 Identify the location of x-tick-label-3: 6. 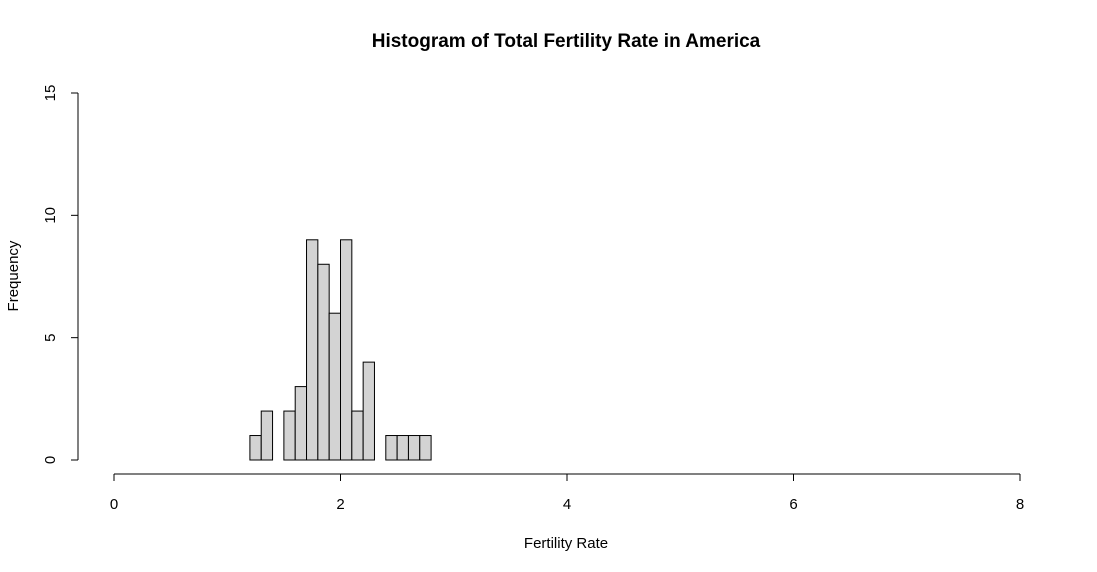
(793, 504).